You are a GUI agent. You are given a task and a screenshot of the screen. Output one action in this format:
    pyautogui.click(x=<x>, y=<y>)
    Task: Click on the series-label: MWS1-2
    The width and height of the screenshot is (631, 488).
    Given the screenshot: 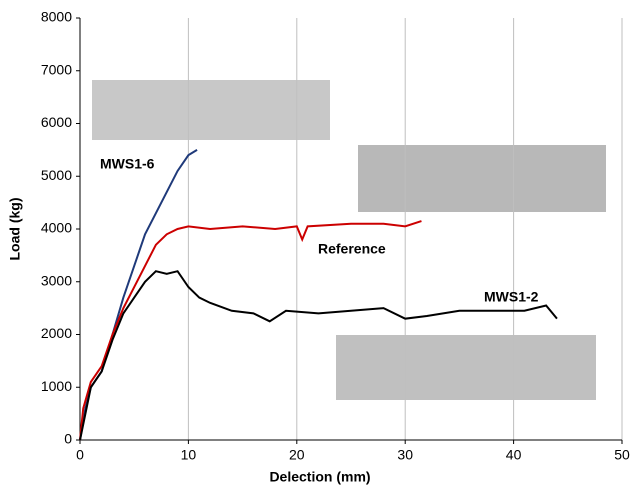 What is the action you would take?
    pyautogui.click(x=511, y=297)
    